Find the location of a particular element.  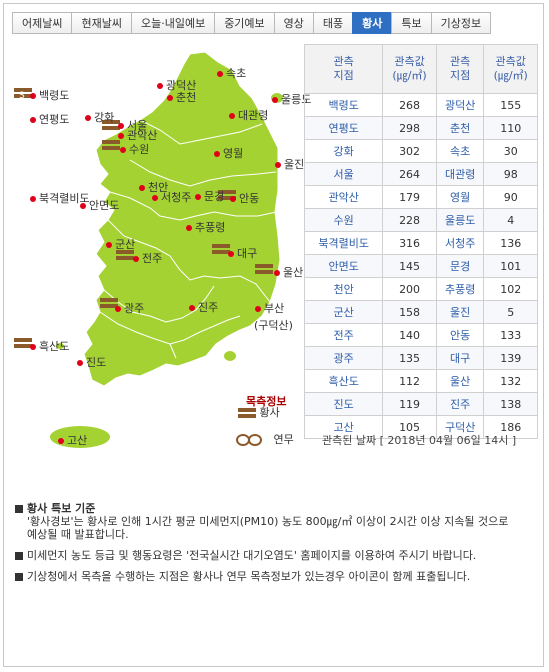

value-cell: 90 is located at coordinates (510, 197).